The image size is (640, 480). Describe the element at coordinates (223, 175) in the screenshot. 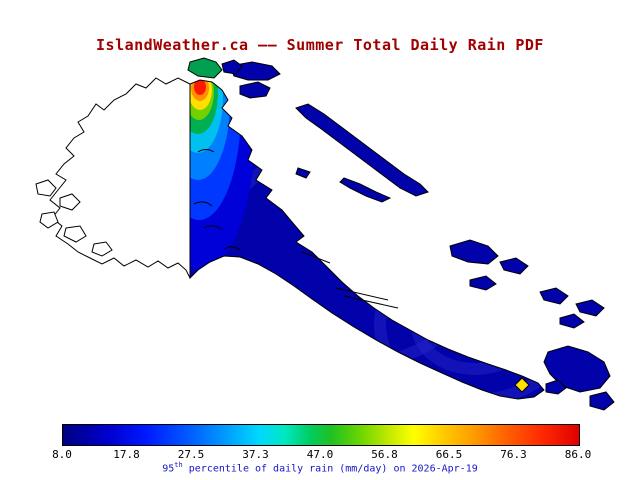

I see `rain-hotspot` at that location.